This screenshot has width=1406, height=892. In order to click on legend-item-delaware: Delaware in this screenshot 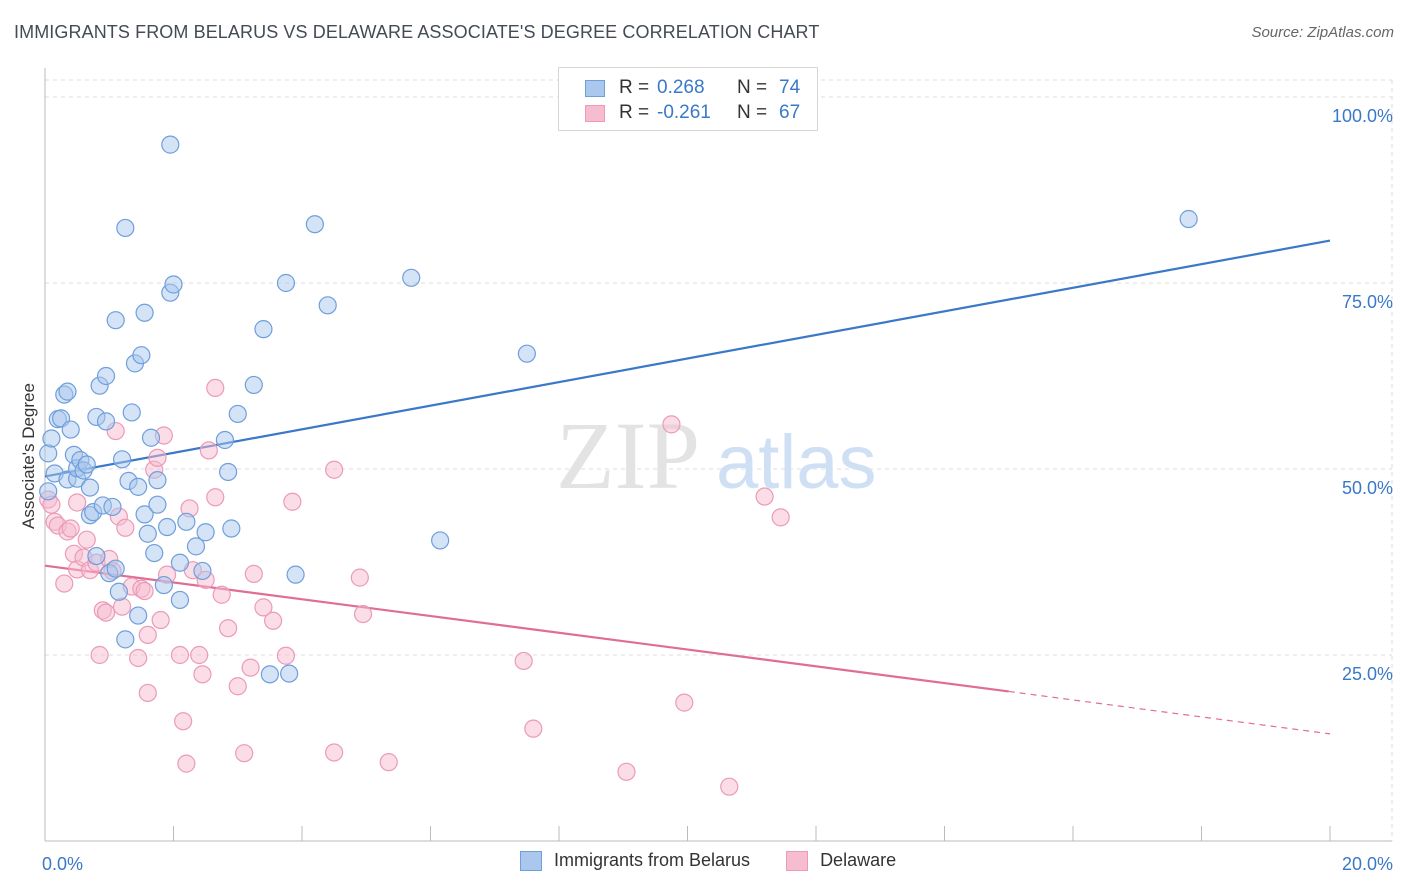, I will do `click(841, 860)`.